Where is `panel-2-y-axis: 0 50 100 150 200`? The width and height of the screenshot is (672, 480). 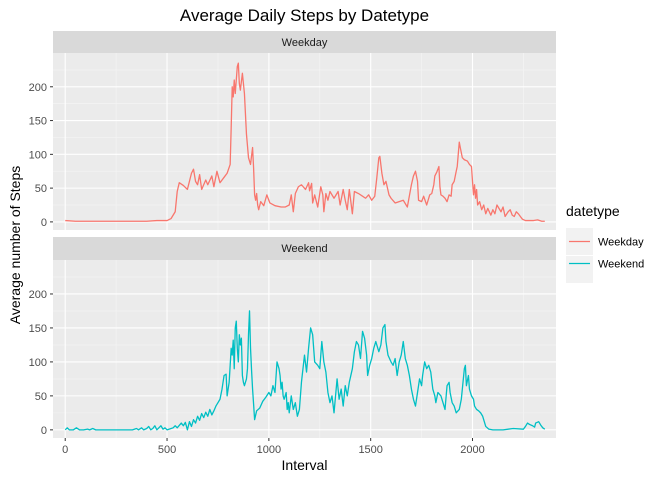
panel-2-y-axis: 0 50 100 150 200 is located at coordinates (41, 363).